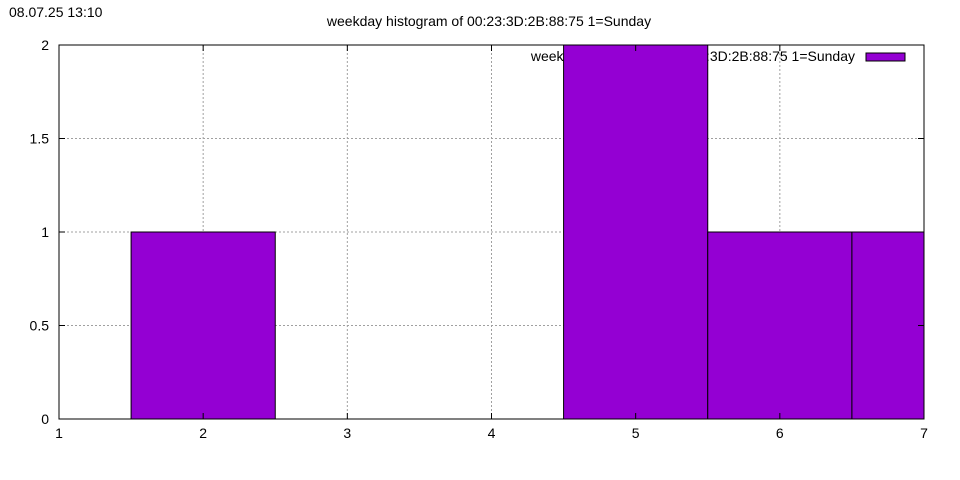 The width and height of the screenshot is (960, 480). Describe the element at coordinates (59, 433) in the screenshot. I see `x-tick-label: 1` at that location.